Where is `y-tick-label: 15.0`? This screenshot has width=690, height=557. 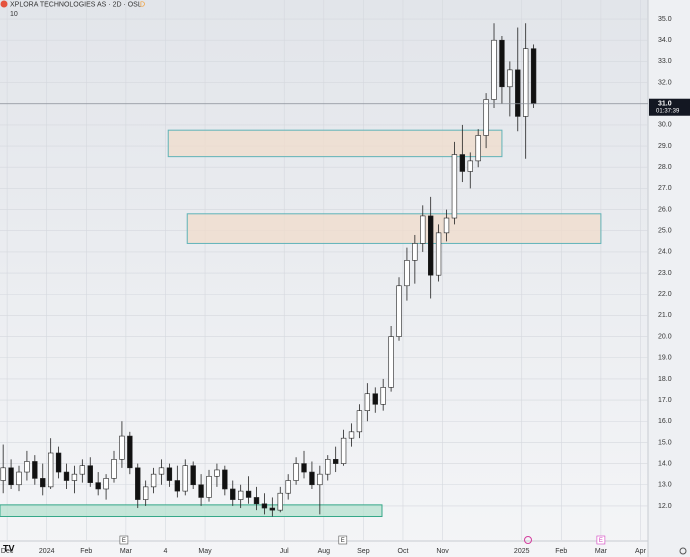 y-tick-label: 15.0 is located at coordinates (665, 442).